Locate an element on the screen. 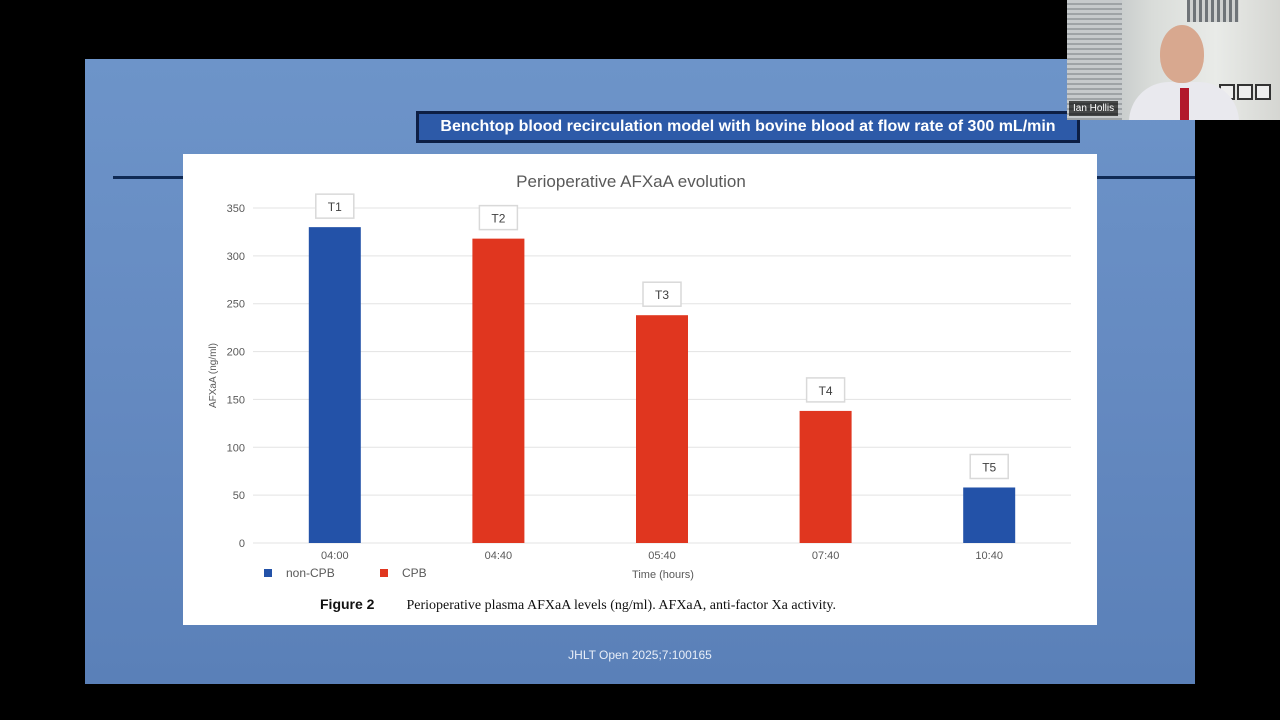 The image size is (1280, 720). presenter-tie is located at coordinates (1184, 104).